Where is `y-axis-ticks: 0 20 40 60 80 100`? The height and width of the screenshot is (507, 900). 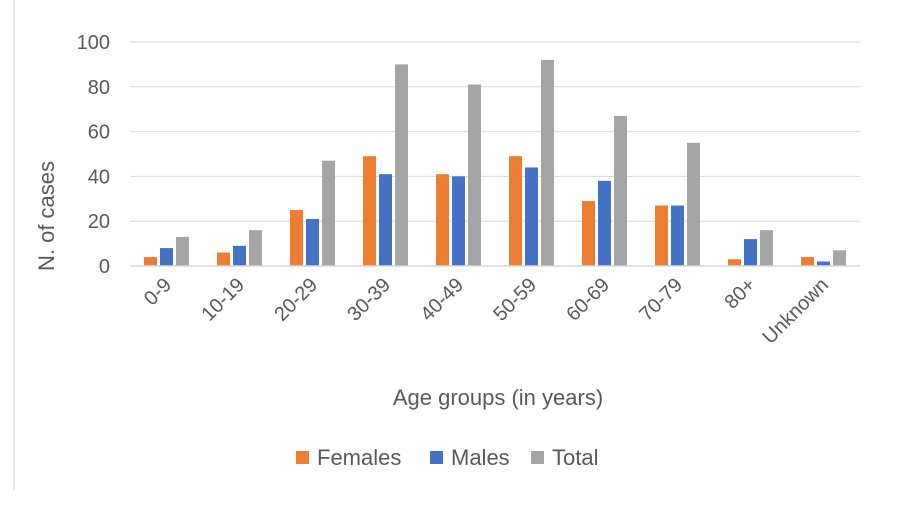
y-axis-ticks: 0 20 40 60 80 100 is located at coordinates (93, 155).